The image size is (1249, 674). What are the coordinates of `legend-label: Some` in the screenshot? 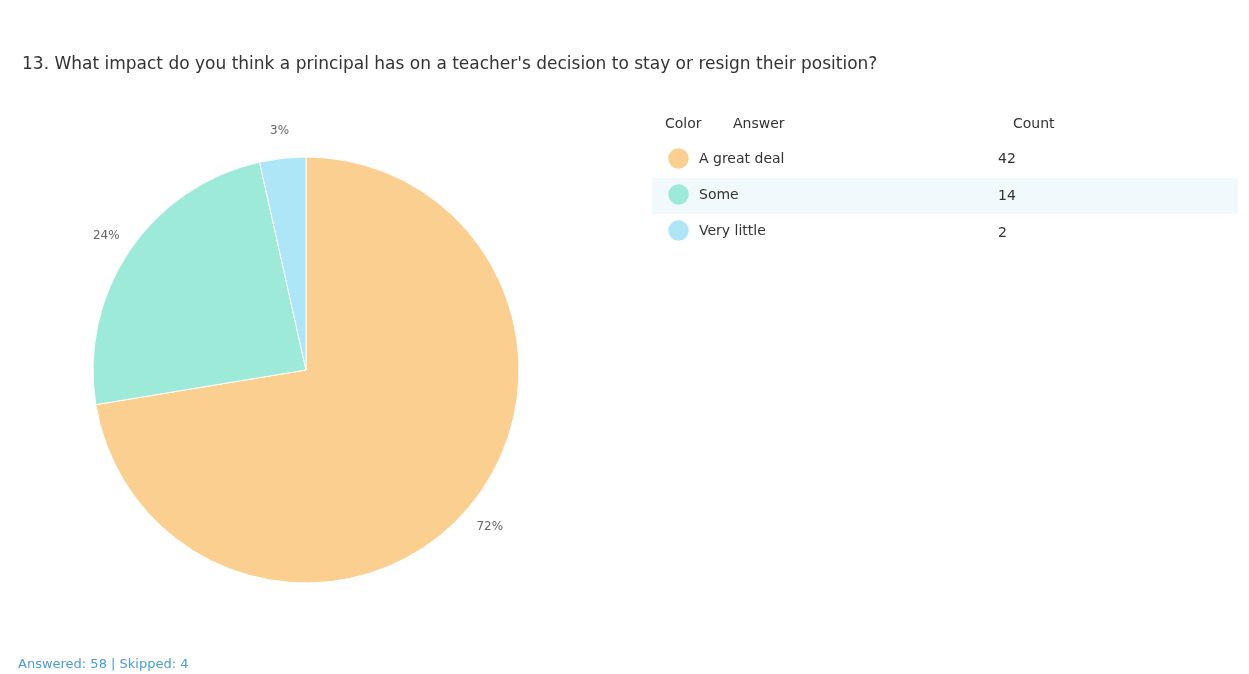 It's located at (719, 193).